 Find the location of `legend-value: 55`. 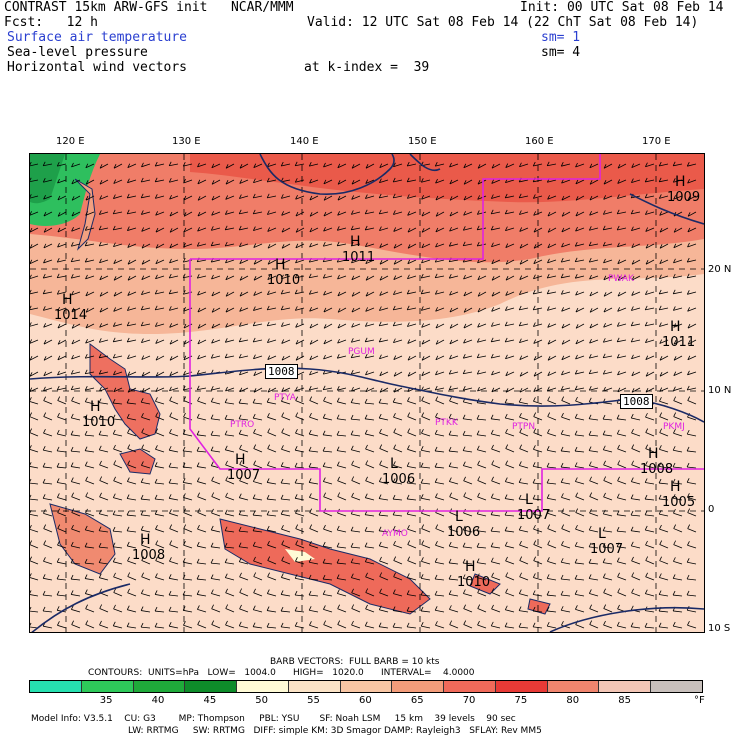

legend-value: 55 is located at coordinates (313, 700).